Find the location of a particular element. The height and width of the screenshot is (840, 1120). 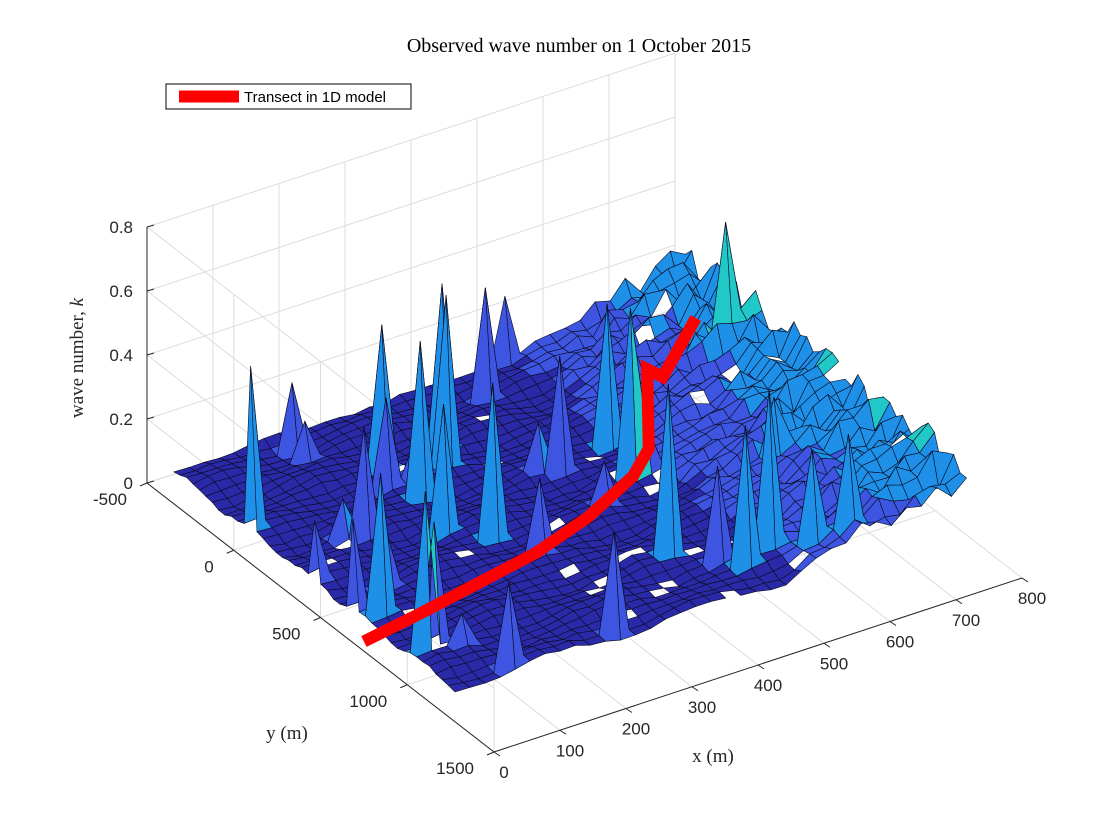

chart-title: Observed wave number on 1 October 2015 is located at coordinates (579, 46).